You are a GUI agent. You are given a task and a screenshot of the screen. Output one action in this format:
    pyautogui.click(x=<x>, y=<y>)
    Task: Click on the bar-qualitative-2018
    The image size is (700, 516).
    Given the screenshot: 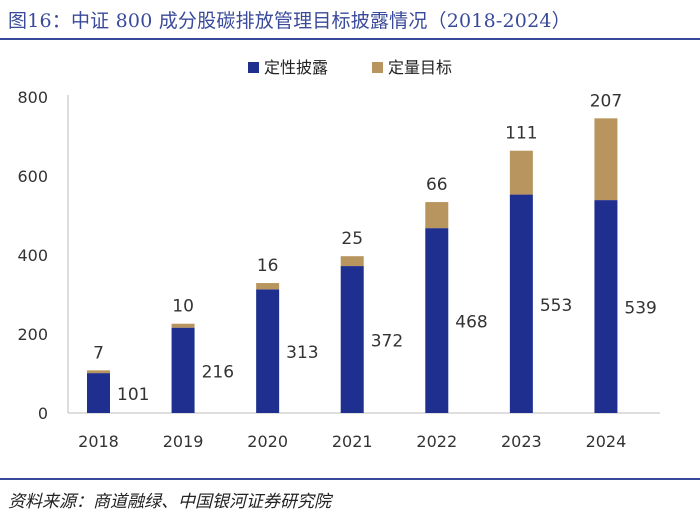 What is the action you would take?
    pyautogui.click(x=98, y=393)
    